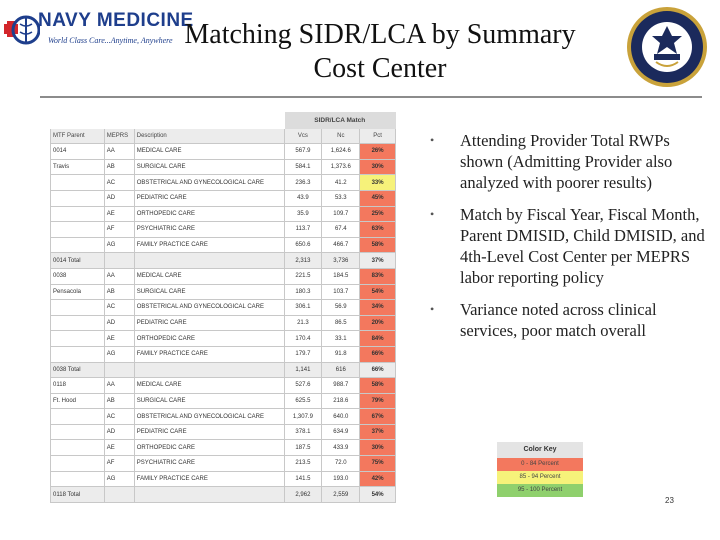 The height and width of the screenshot is (540, 720). I want to click on table-total-row: 0118 Total 2,962 2,559 54%, so click(223, 494).